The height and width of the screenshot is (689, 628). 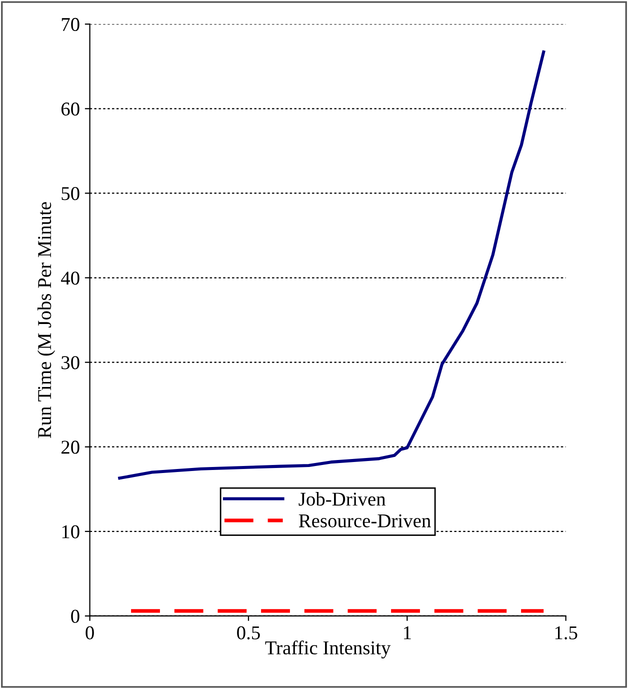 What do you see at coordinates (70, 447) in the screenshot?
I see `y-tick-label: 20` at bounding box center [70, 447].